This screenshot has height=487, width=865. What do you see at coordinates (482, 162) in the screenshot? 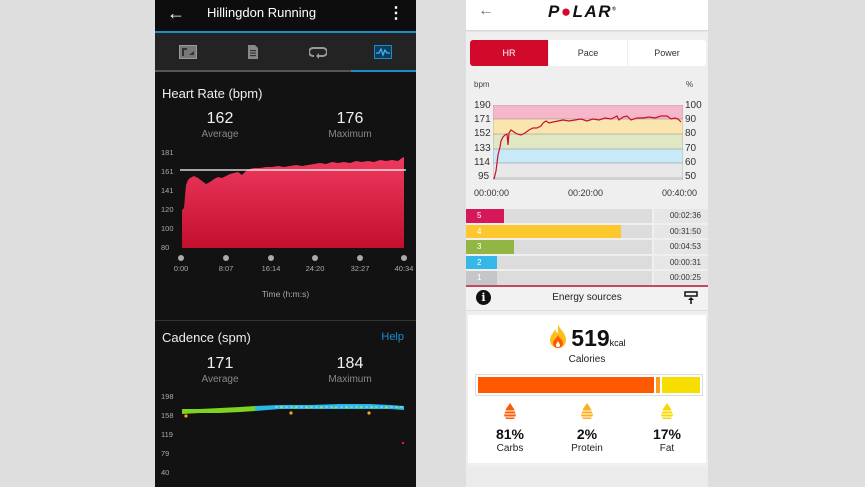
I see `hr-y-tick: 114` at bounding box center [482, 162].